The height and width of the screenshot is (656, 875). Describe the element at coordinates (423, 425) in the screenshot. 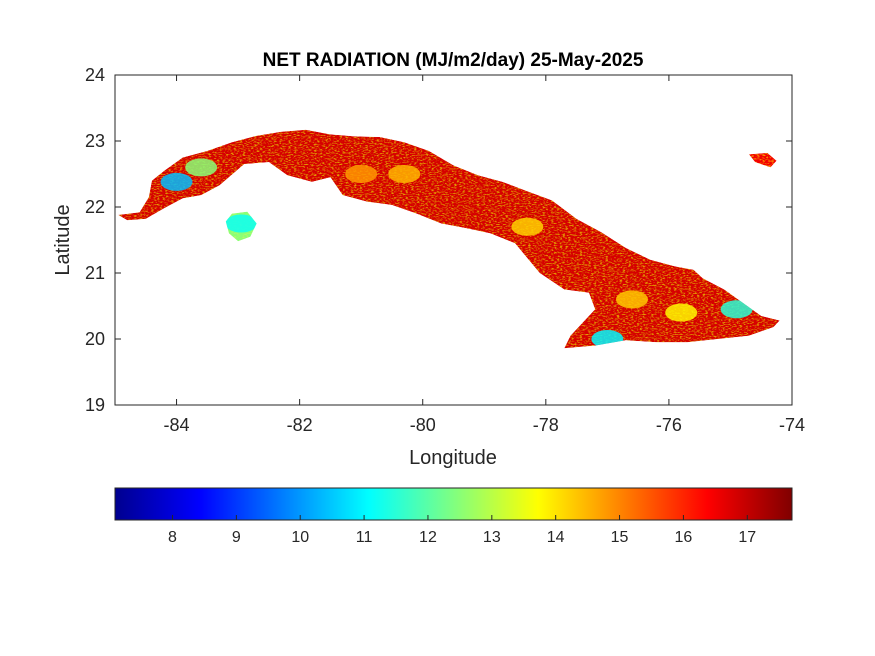

I see `x-tick-label: -80` at that location.